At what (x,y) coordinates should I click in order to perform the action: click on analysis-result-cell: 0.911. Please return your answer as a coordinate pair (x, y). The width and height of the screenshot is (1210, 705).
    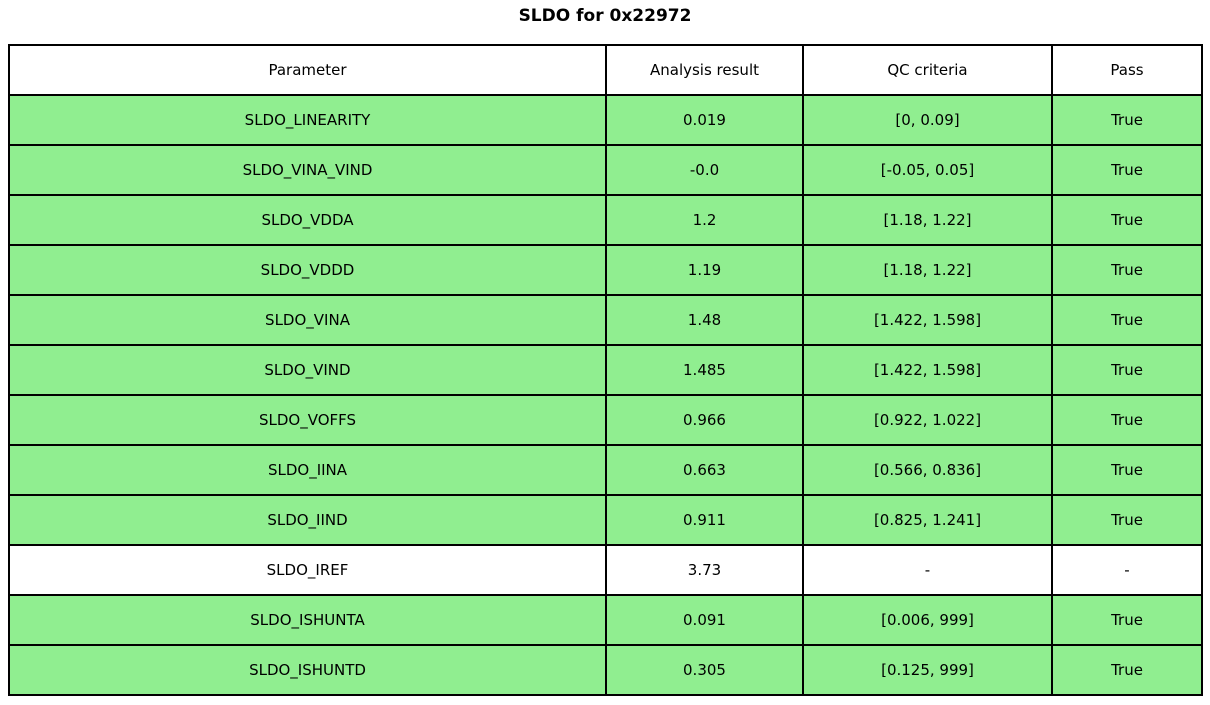
    Looking at the image, I should click on (704, 520).